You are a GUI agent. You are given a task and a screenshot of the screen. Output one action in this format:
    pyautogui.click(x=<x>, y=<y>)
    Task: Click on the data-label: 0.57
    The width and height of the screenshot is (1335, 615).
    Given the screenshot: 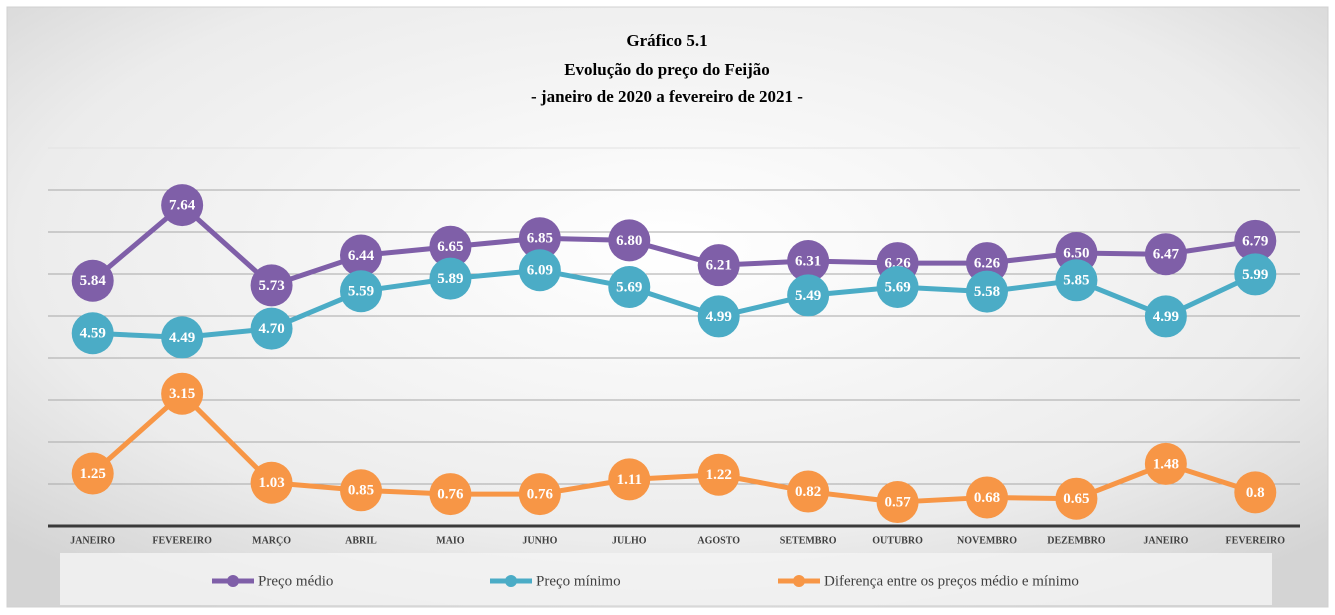 What is the action you would take?
    pyautogui.click(x=897, y=502)
    